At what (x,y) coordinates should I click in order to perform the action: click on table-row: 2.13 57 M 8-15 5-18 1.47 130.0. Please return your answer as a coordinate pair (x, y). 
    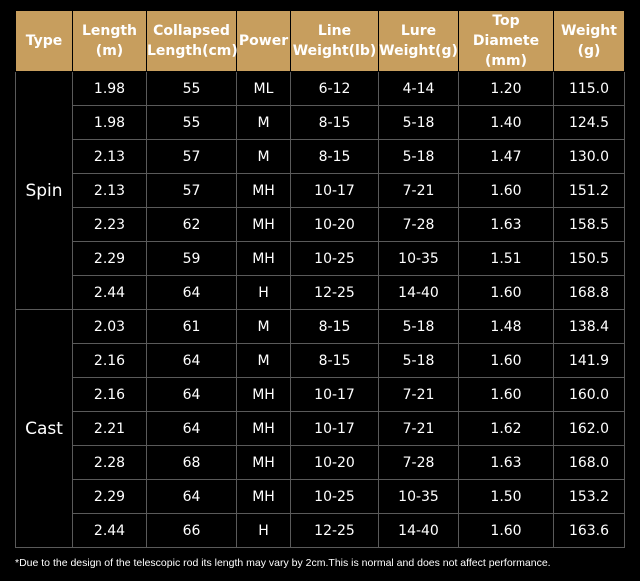
    Looking at the image, I should click on (320, 156).